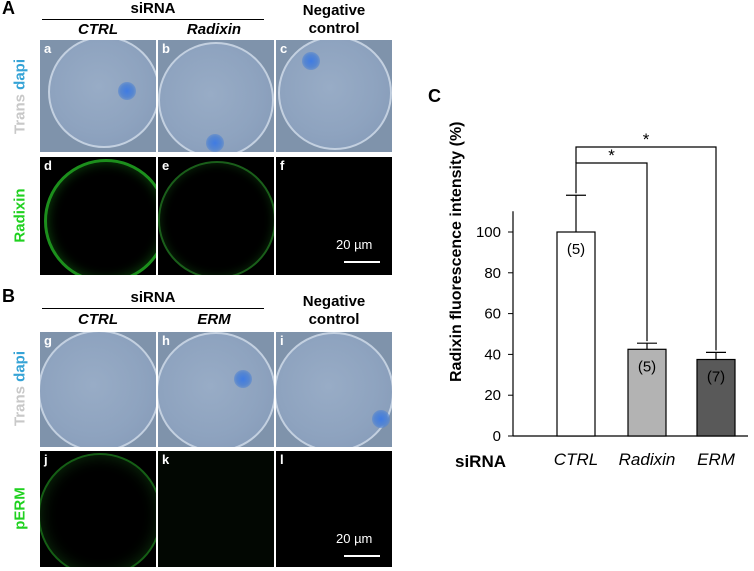 The width and height of the screenshot is (754, 571). I want to click on image-tile-a: a, so click(98, 96).